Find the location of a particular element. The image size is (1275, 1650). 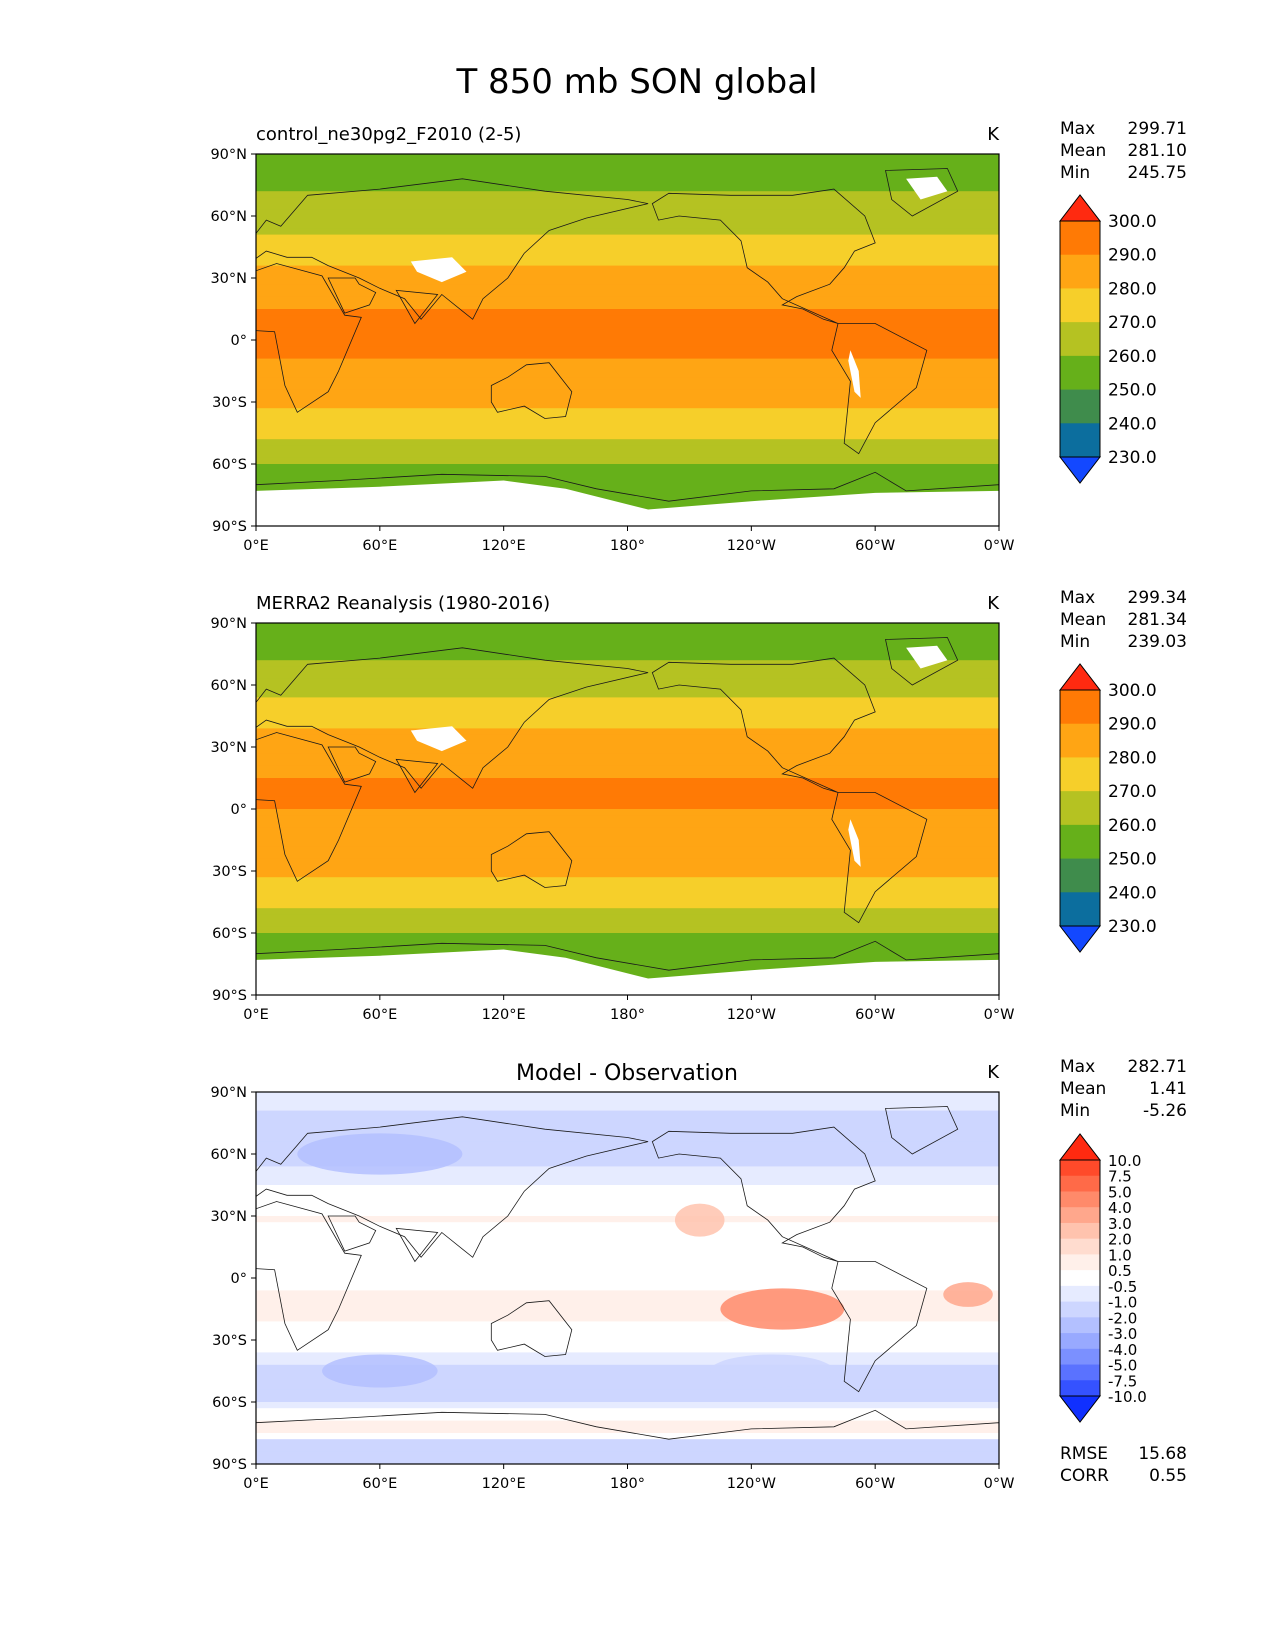

coastline-n-america is located at coordinates (763, 1194).